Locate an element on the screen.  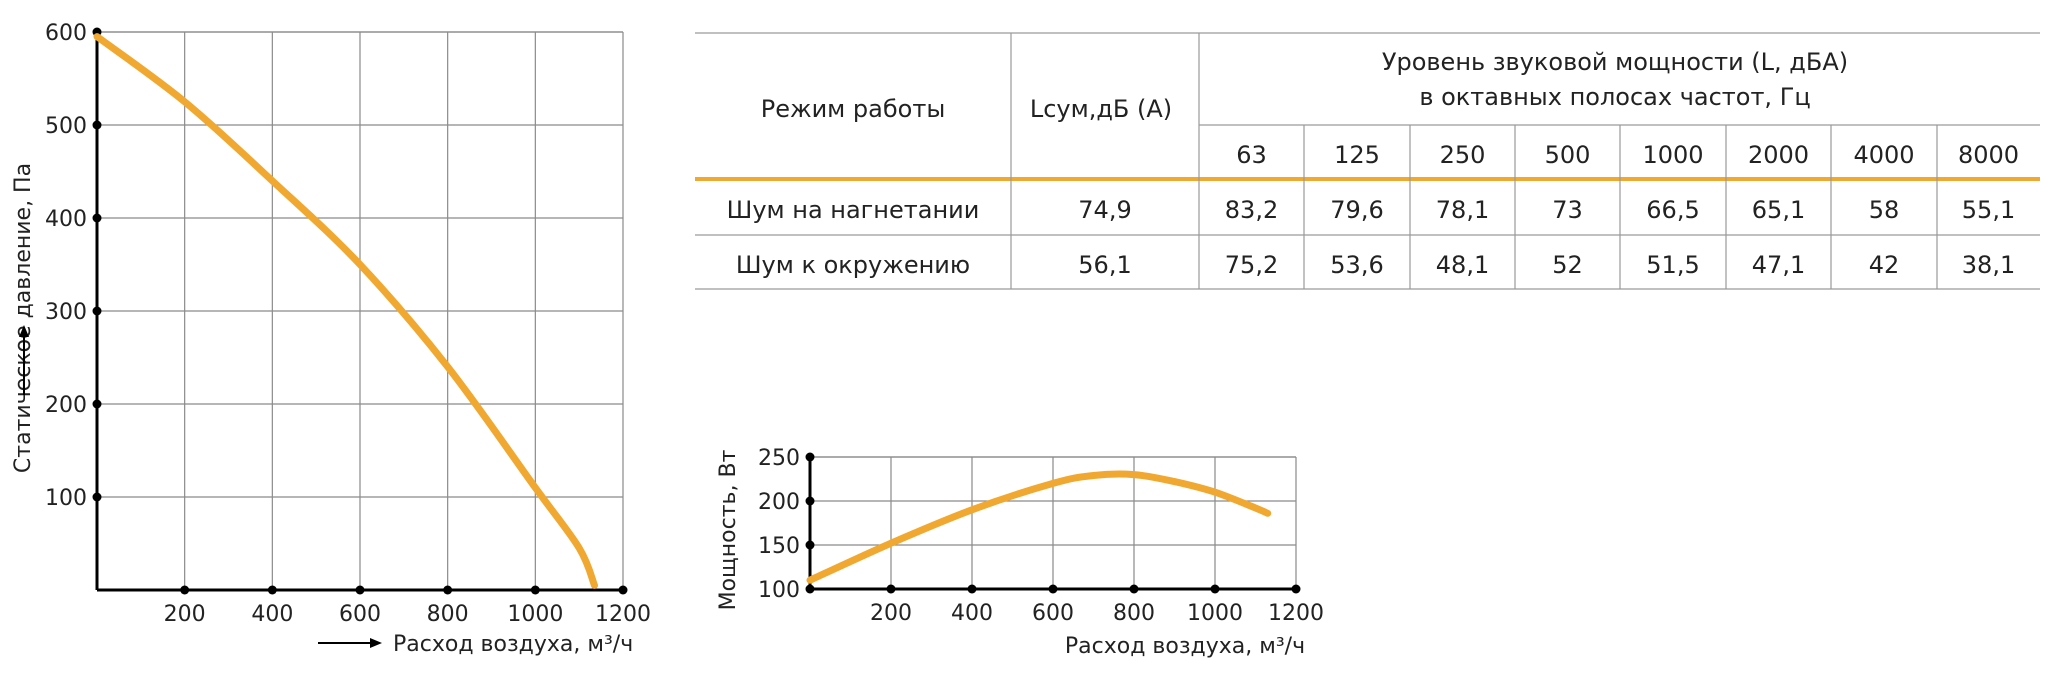
power-x-tick-label: 600 is located at coordinates (1053, 613).